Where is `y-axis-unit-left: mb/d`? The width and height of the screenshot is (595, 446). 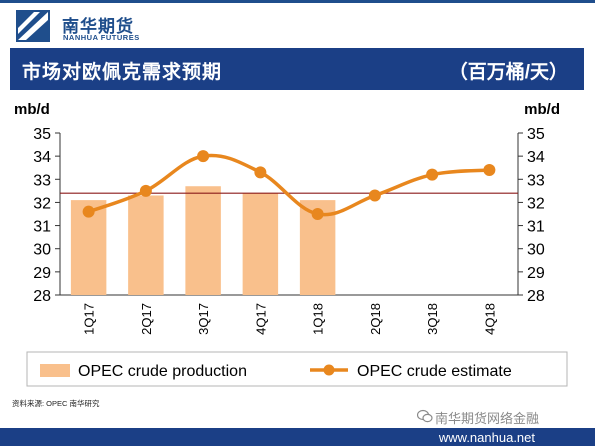 y-axis-unit-left: mb/d is located at coordinates (32, 109).